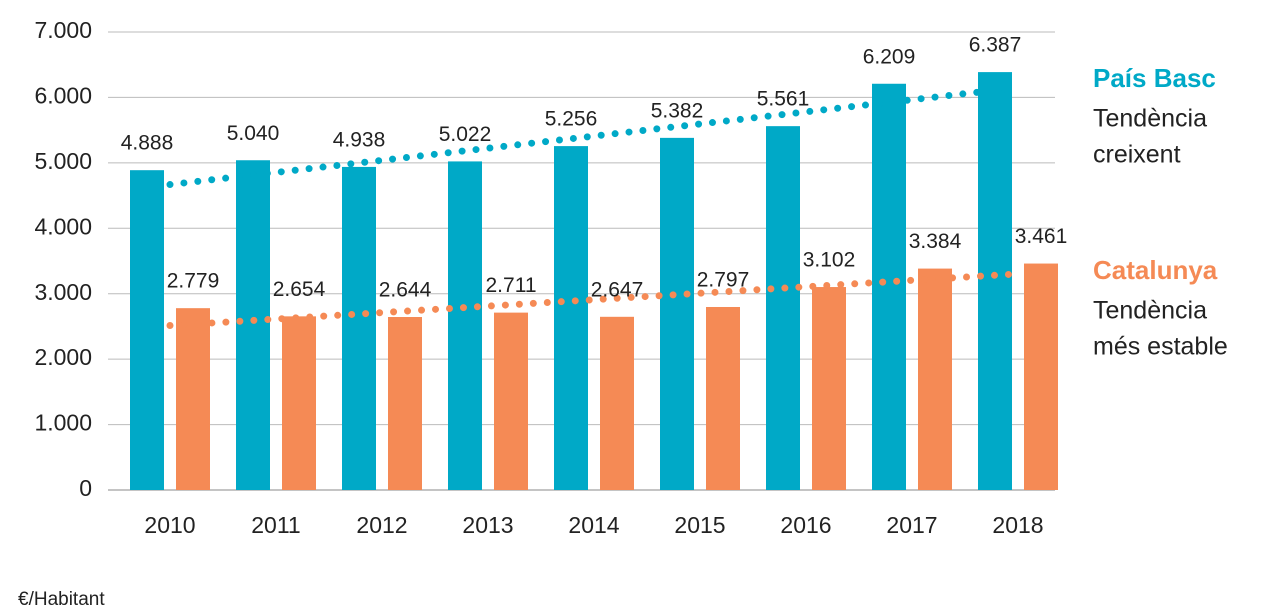 The height and width of the screenshot is (613, 1281). Describe the element at coordinates (275, 525) in the screenshot. I see `x-tick-label: 2011` at that location.